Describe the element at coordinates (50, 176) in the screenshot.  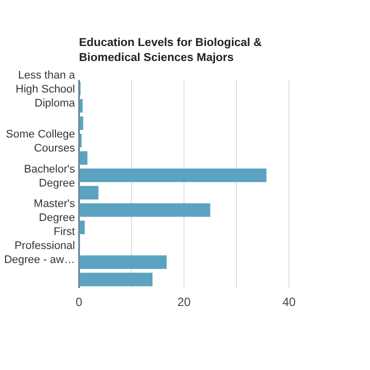
I see `y-tick-label: Bachelor's Degree` at that location.